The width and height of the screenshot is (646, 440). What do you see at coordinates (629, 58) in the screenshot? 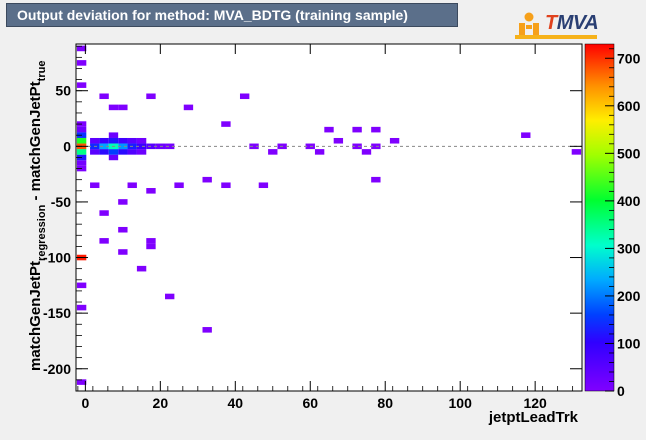
I see `z-tick-label: 700` at bounding box center [629, 58].